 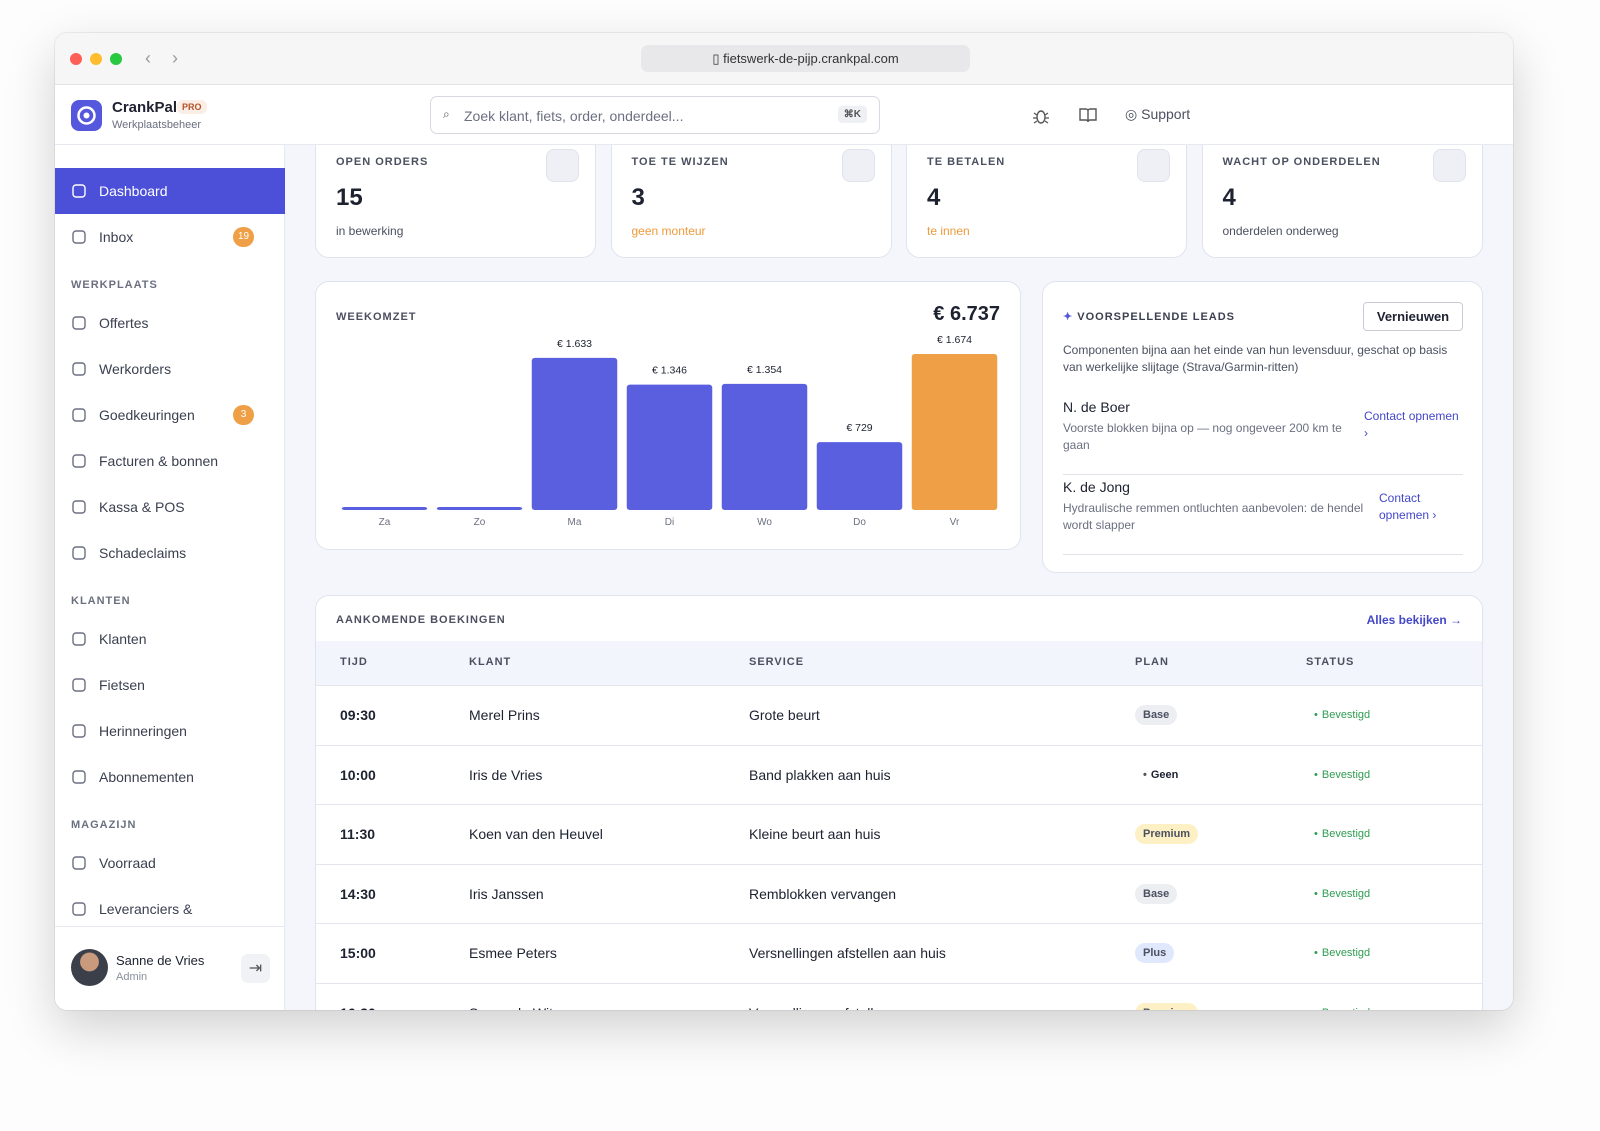 What do you see at coordinates (148, 58) in the screenshot?
I see `back-button: ‹` at bounding box center [148, 58].